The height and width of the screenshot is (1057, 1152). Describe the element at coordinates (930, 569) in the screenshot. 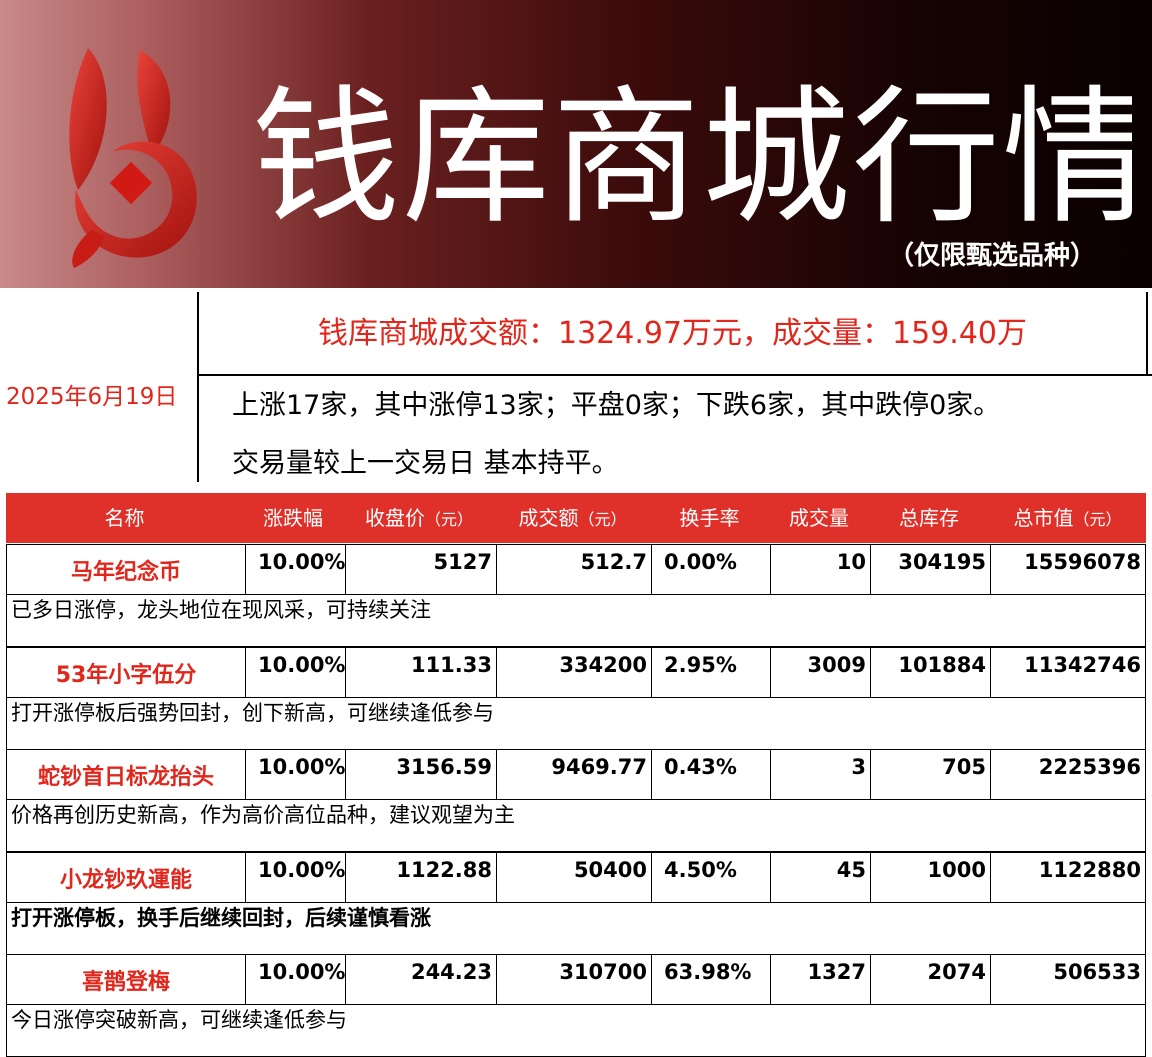

I see `stock-cell: 304195` at that location.